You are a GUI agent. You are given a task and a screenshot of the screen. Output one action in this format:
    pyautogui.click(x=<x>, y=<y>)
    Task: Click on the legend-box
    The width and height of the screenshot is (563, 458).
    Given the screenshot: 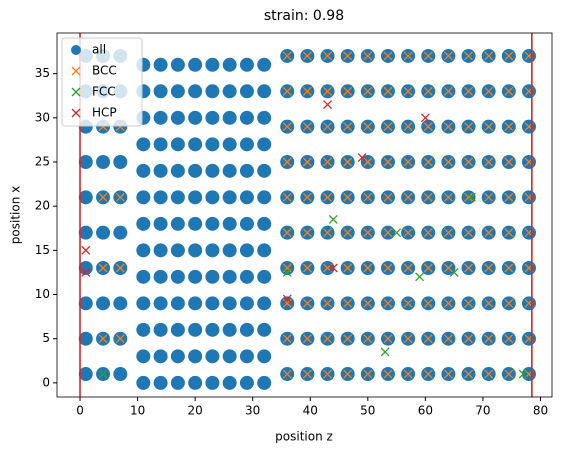 What is the action you would take?
    pyautogui.click(x=102, y=82)
    